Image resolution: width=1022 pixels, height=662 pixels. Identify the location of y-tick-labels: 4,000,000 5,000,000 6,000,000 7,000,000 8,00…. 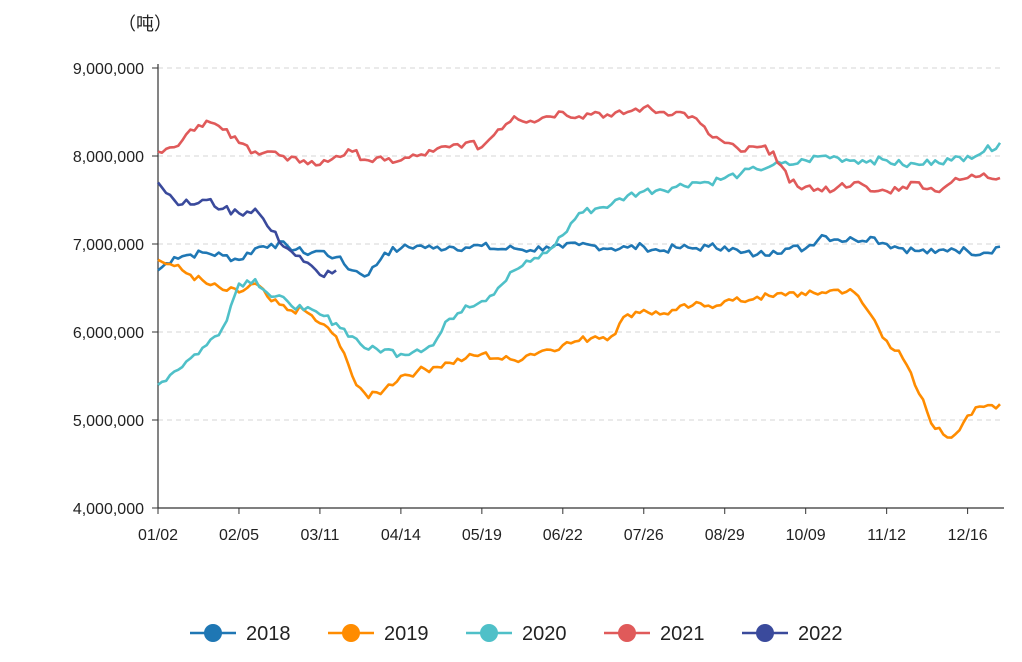
(108, 289).